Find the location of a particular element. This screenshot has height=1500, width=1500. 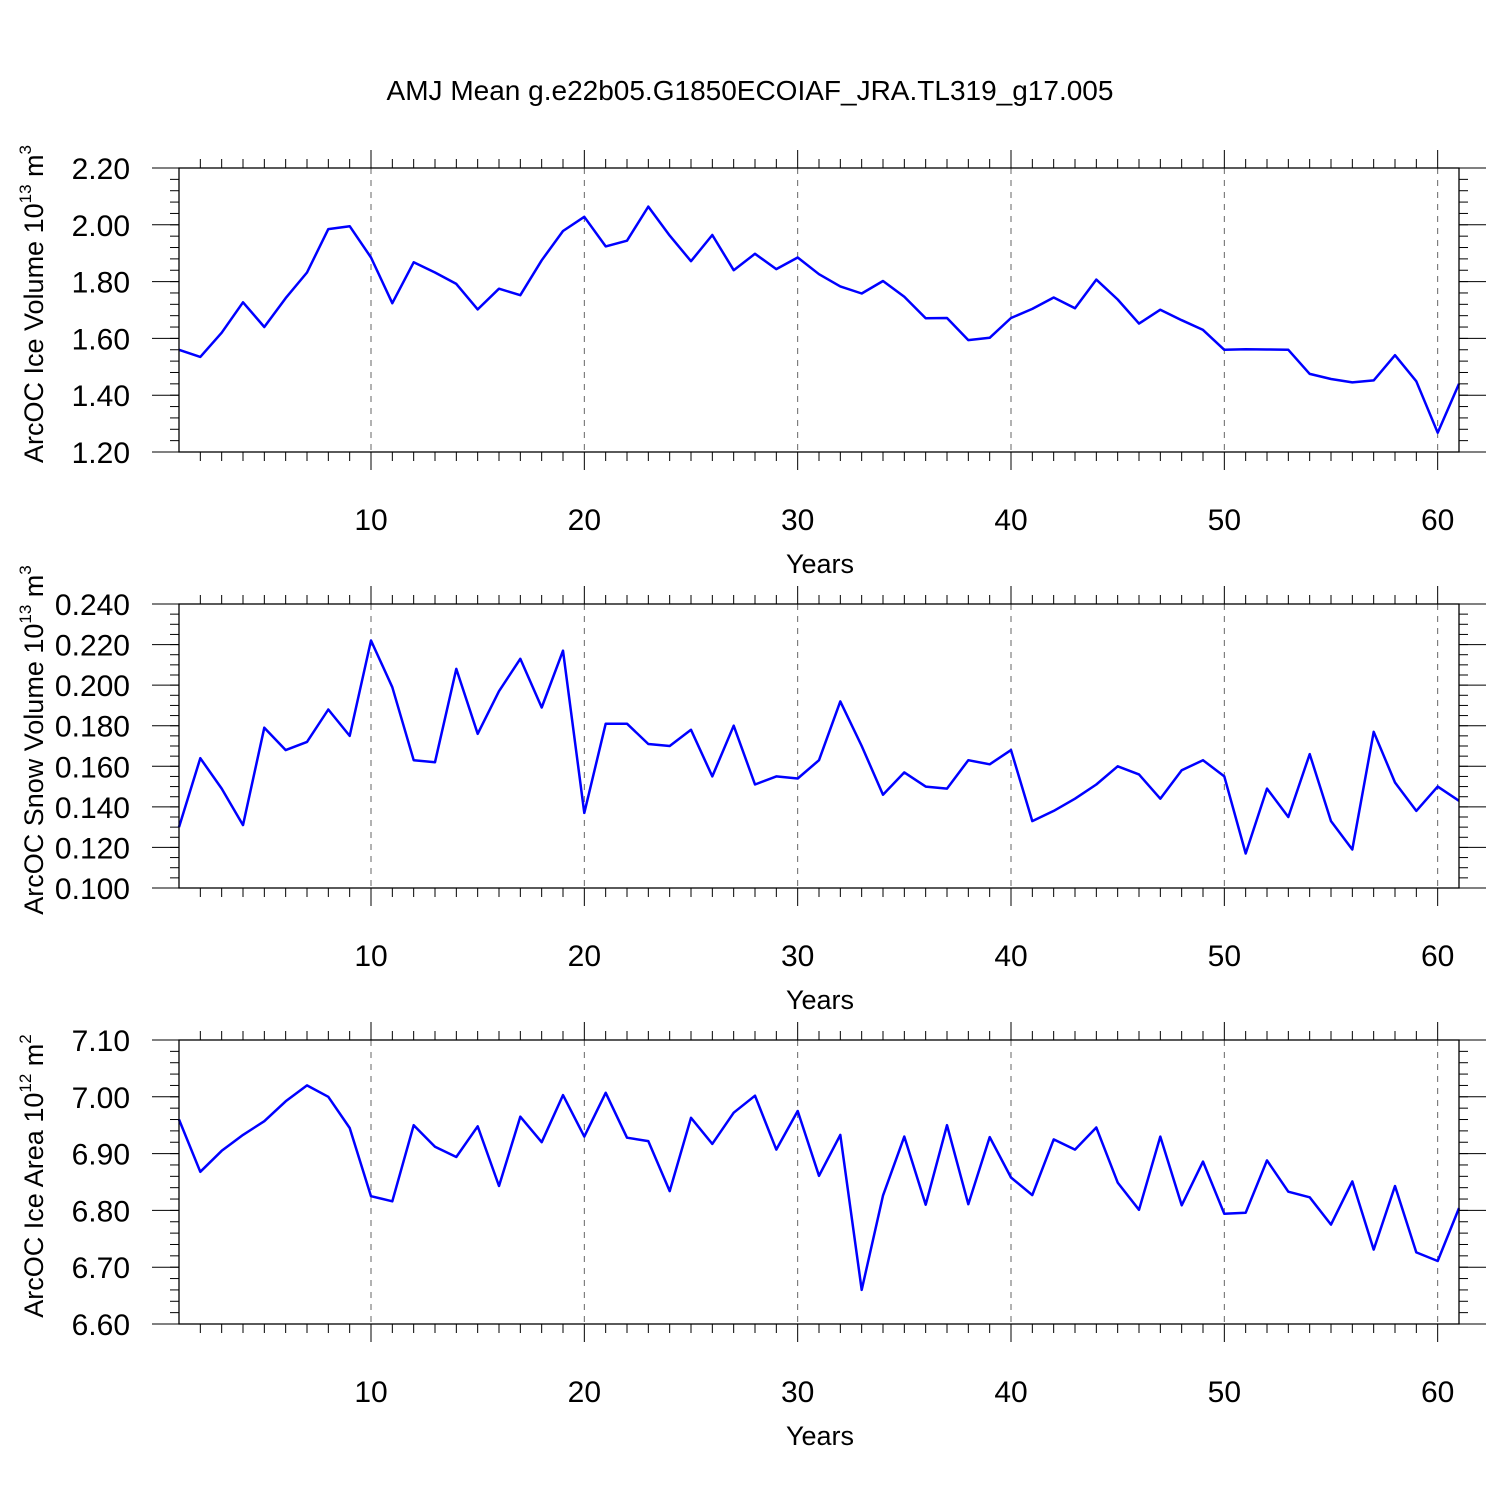

y-tick-label: 2.20 is located at coordinates (101, 169).